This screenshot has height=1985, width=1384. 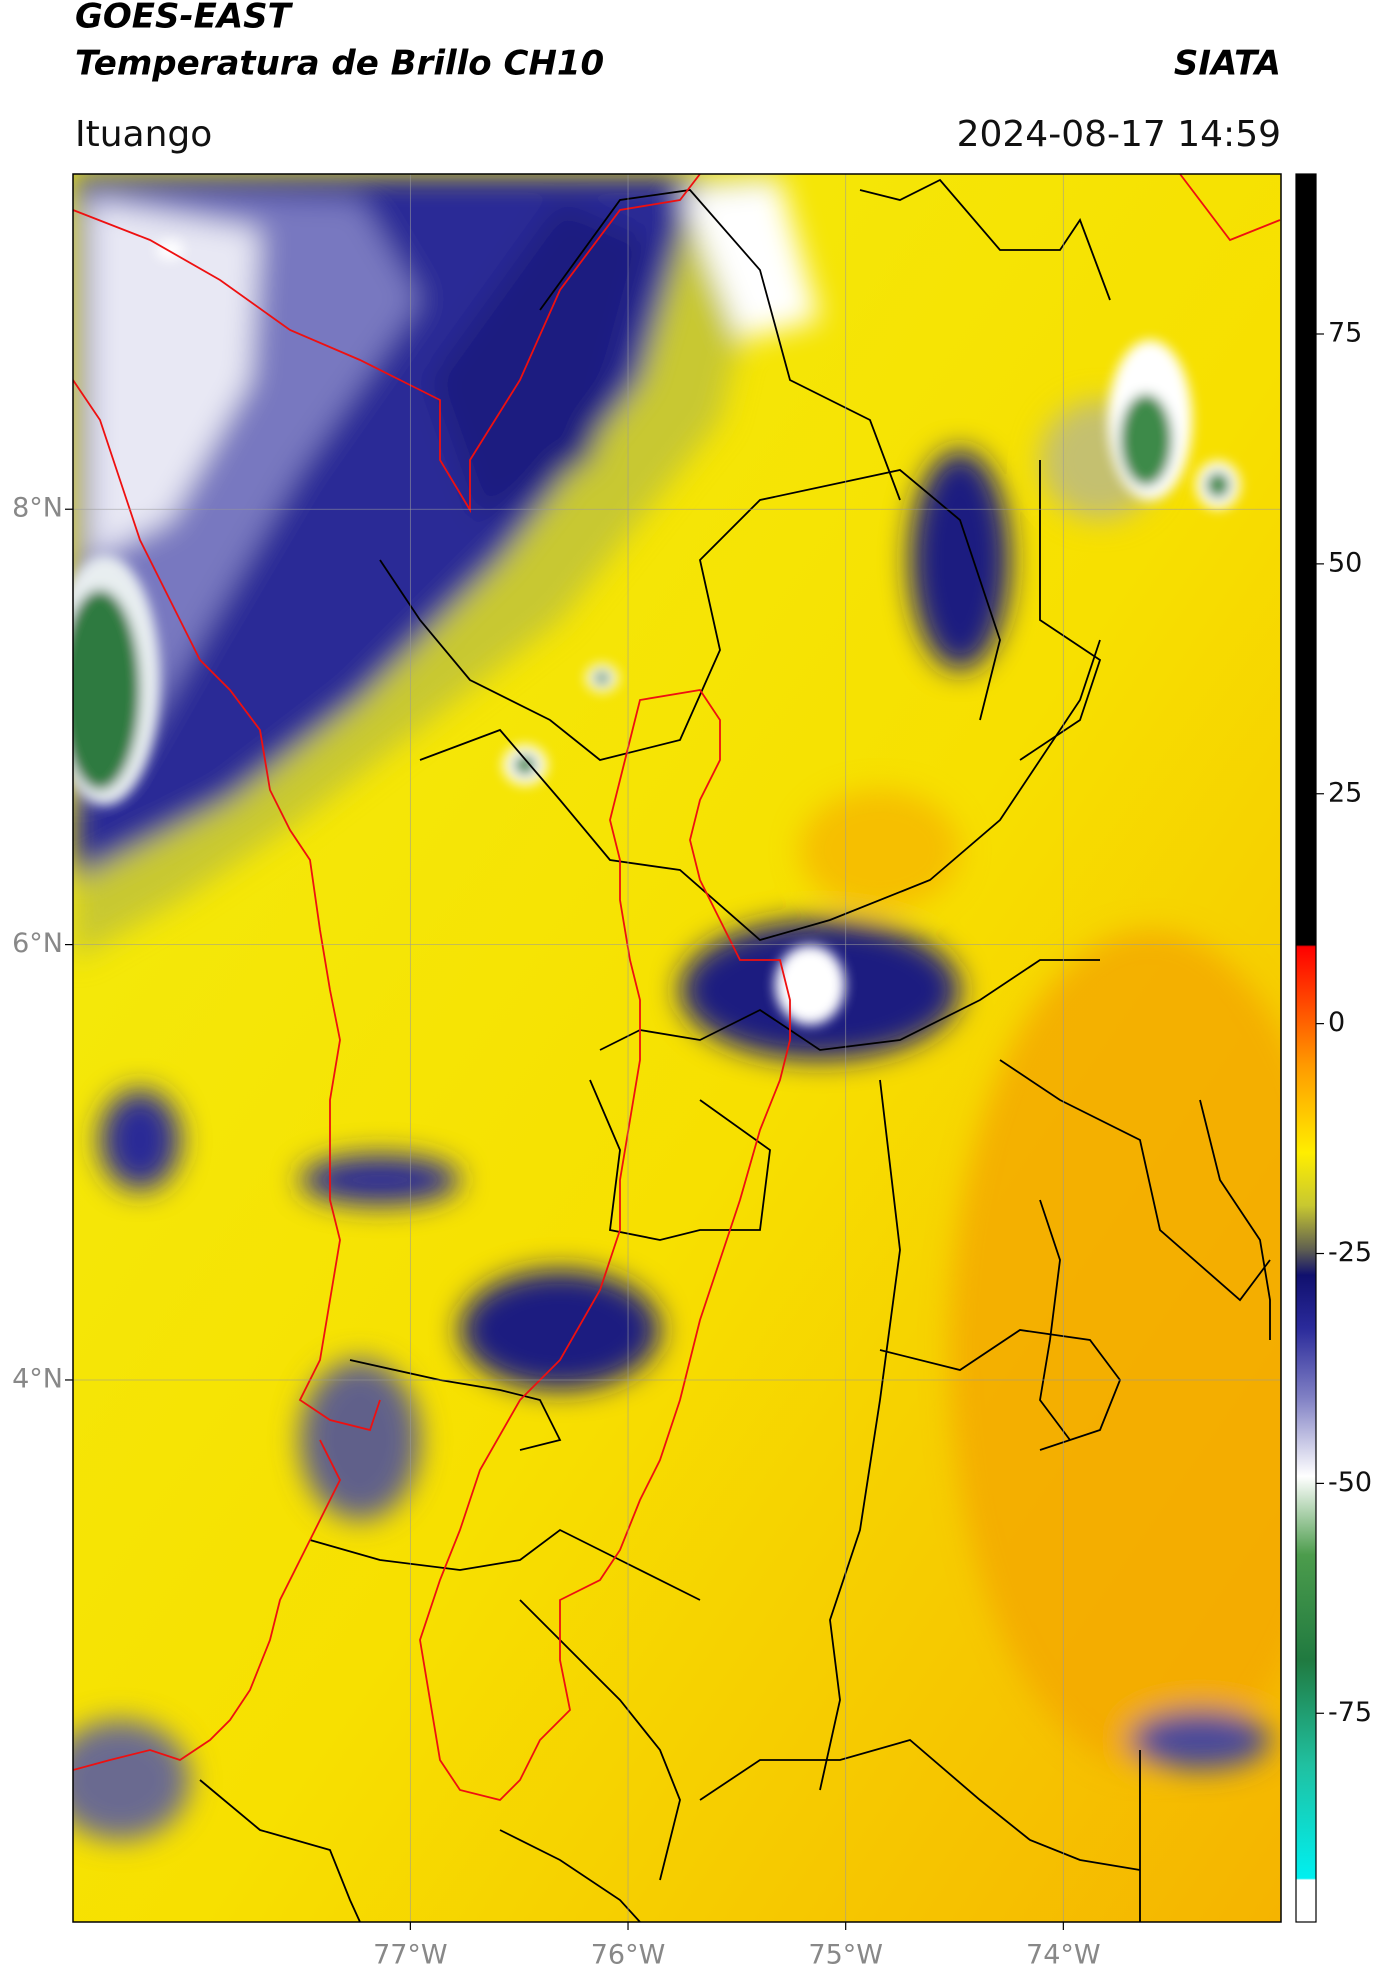 What do you see at coordinates (1227, 64) in the screenshot?
I see `brand: SIATA` at bounding box center [1227, 64].